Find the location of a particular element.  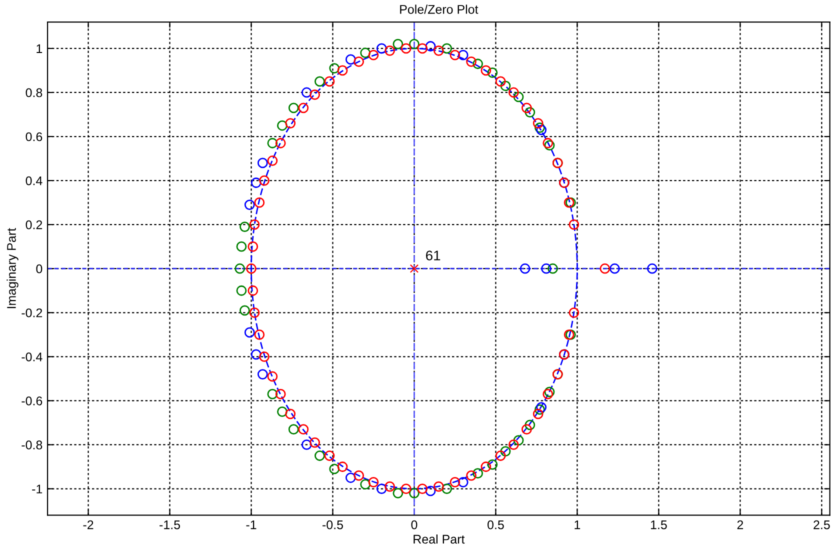

y-axis-title: Imaginary Part is located at coordinates (12, 268).